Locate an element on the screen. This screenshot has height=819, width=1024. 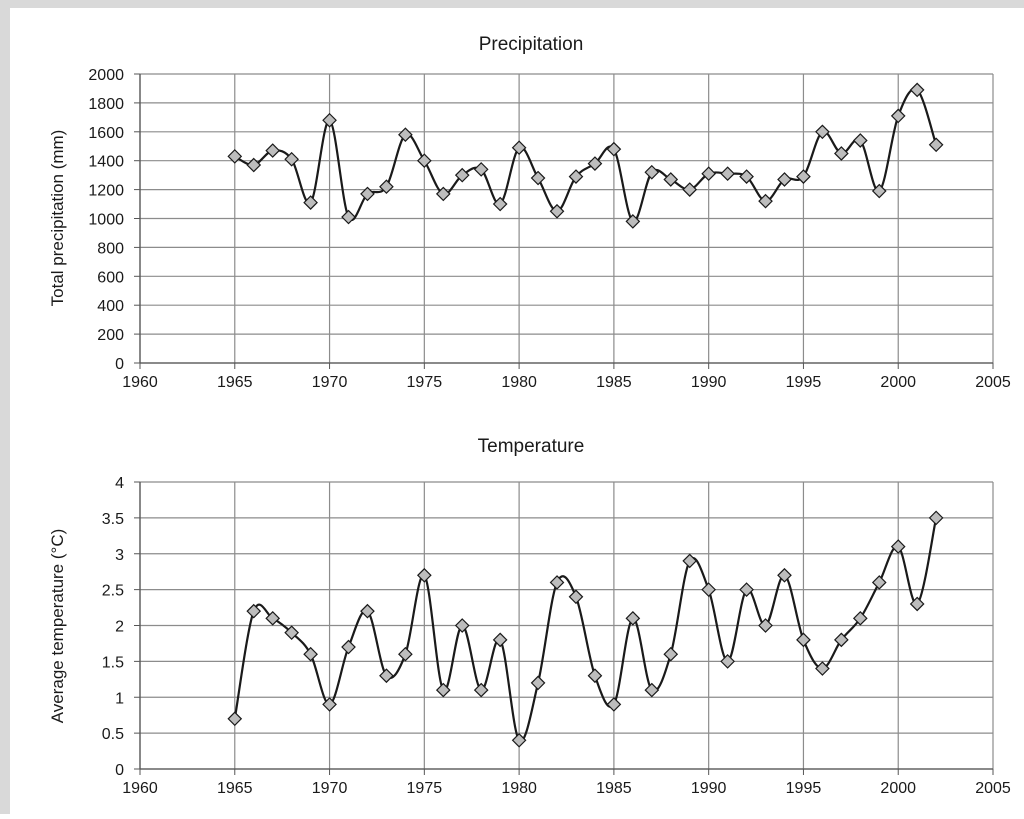
precipitation-y-tick-label: 1400 is located at coordinates (106, 162).